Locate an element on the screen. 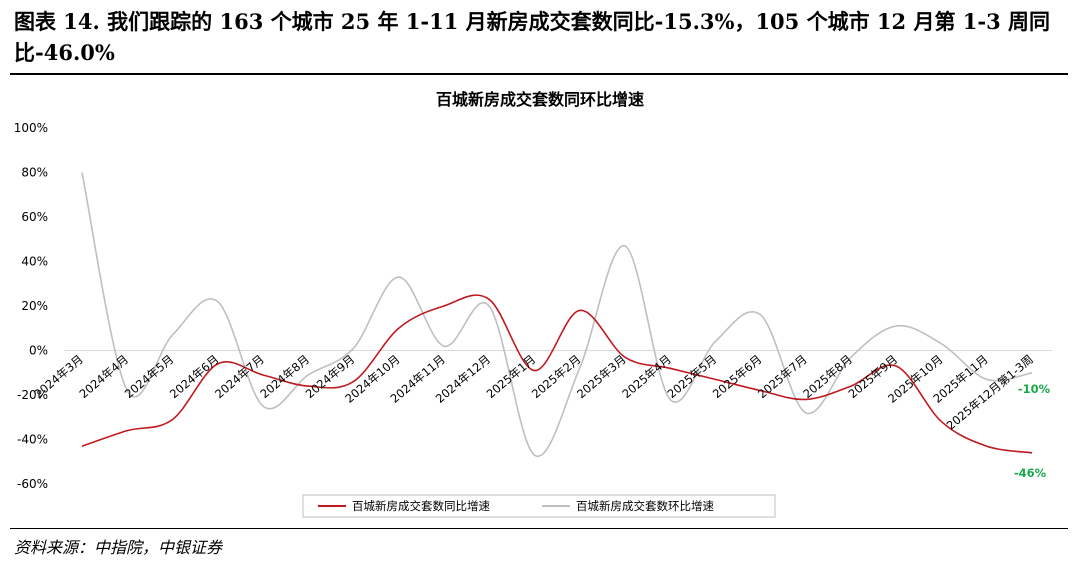 This screenshot has width=1080, height=563. y-tick-label: -20% is located at coordinates (32, 395).